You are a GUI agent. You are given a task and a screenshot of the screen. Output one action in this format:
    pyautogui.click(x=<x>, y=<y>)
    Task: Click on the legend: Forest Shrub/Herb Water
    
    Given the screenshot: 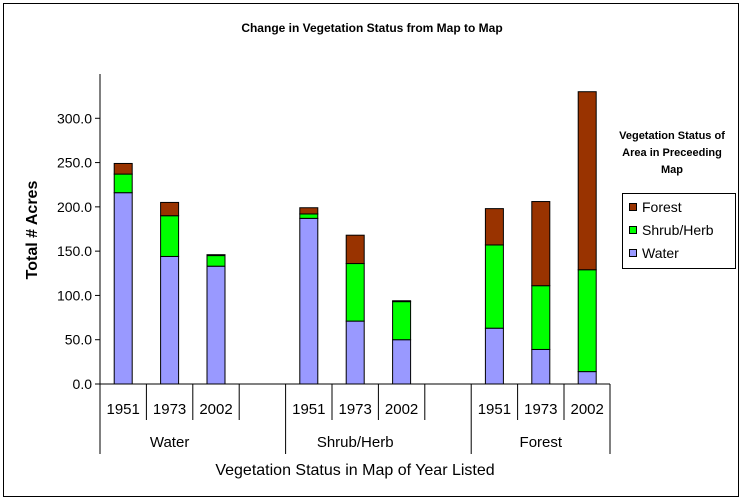 What is the action you would take?
    pyautogui.click(x=679, y=231)
    